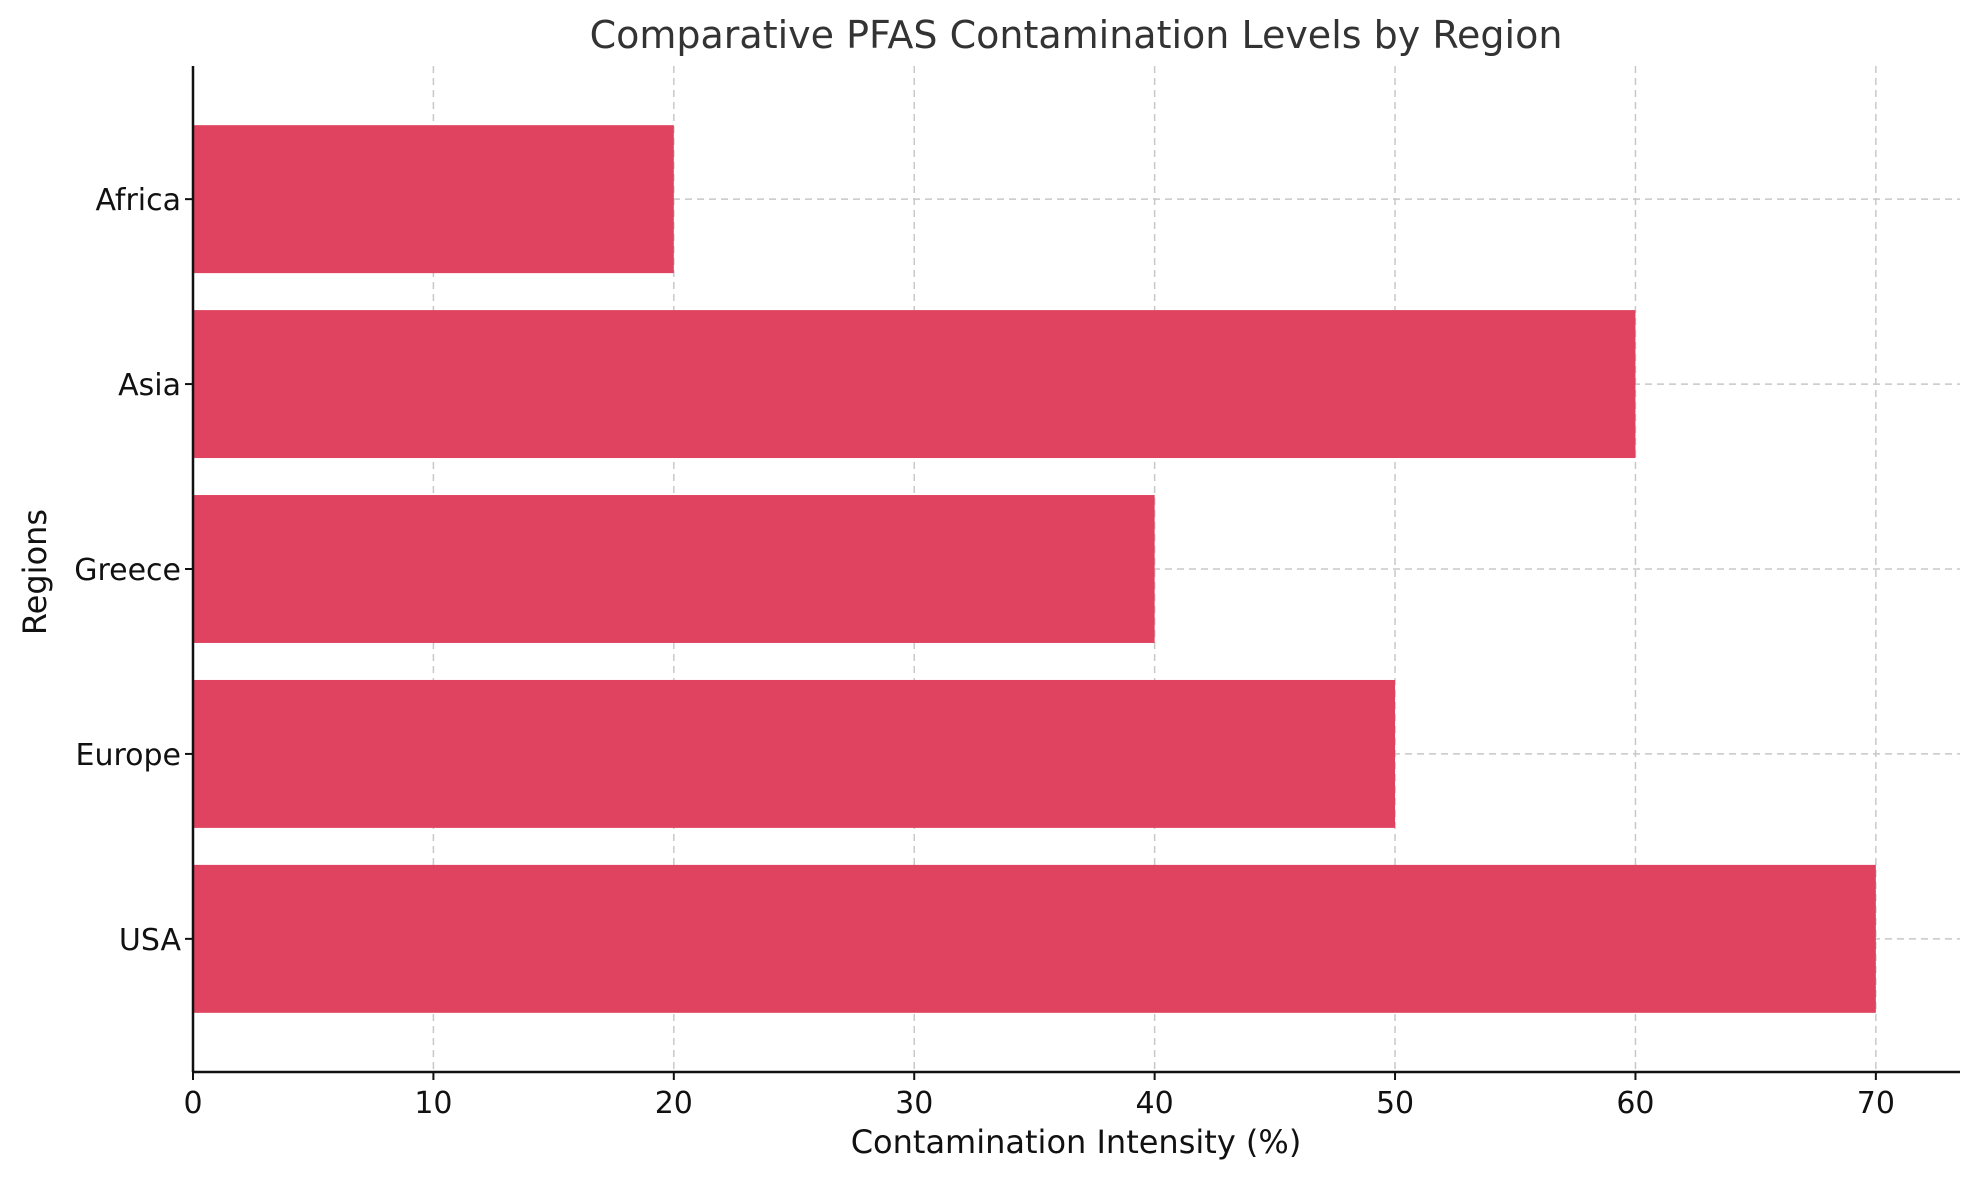  What do you see at coordinates (1876, 1103) in the screenshot?
I see `x-tick-label: 70` at bounding box center [1876, 1103].